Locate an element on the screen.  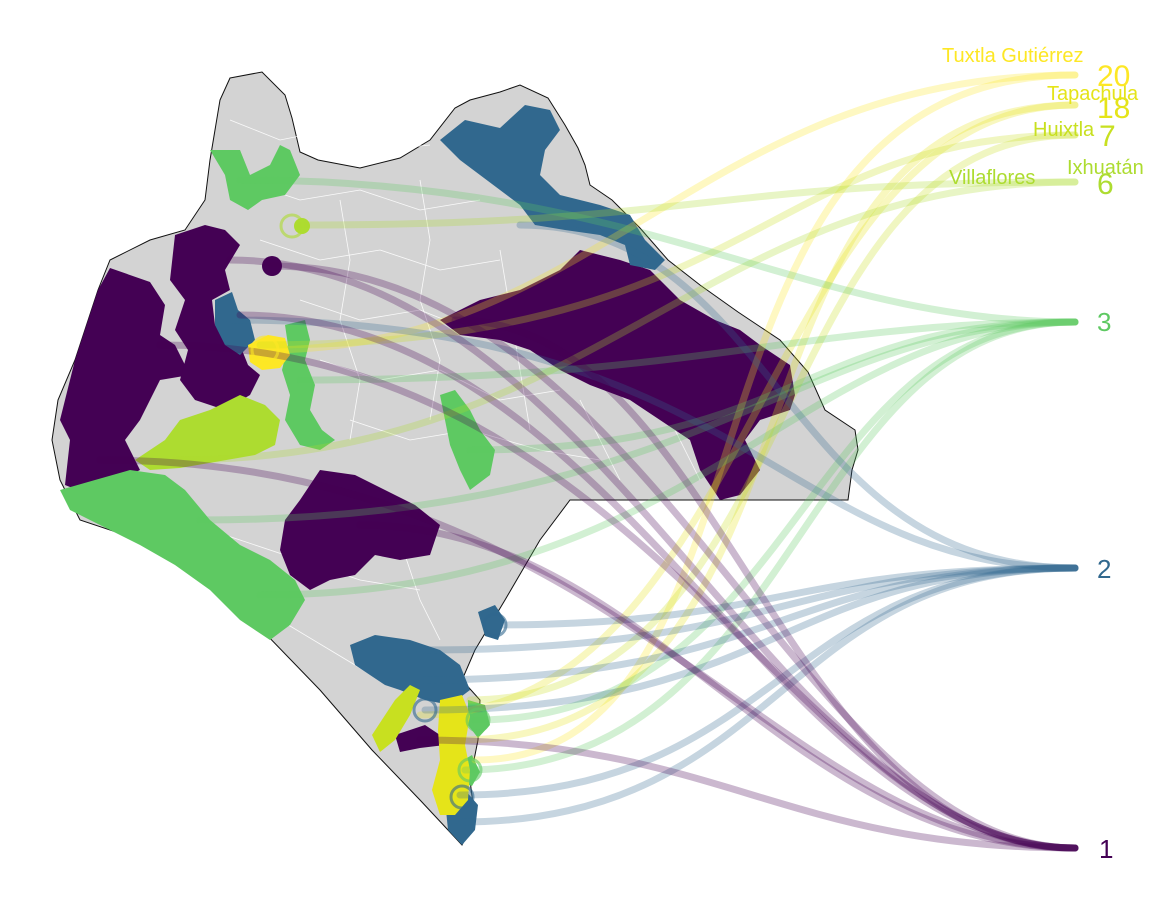
region-center-east-green is located at coordinates (467, 440).